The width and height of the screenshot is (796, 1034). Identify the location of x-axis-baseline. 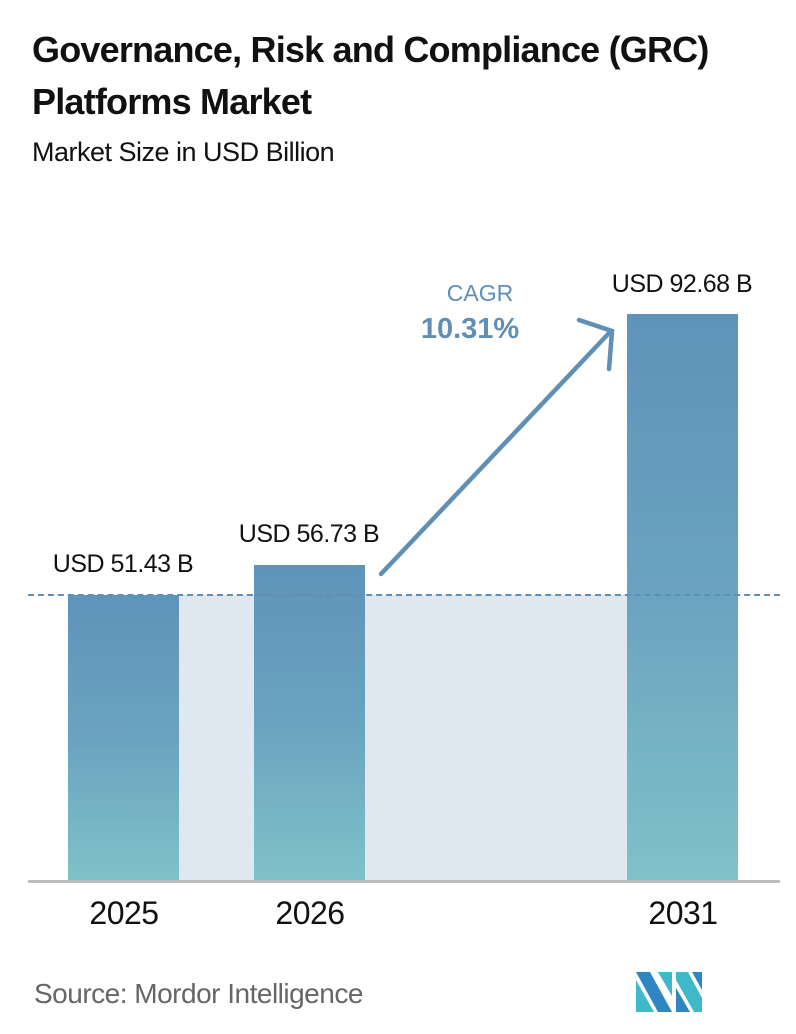
(404, 881).